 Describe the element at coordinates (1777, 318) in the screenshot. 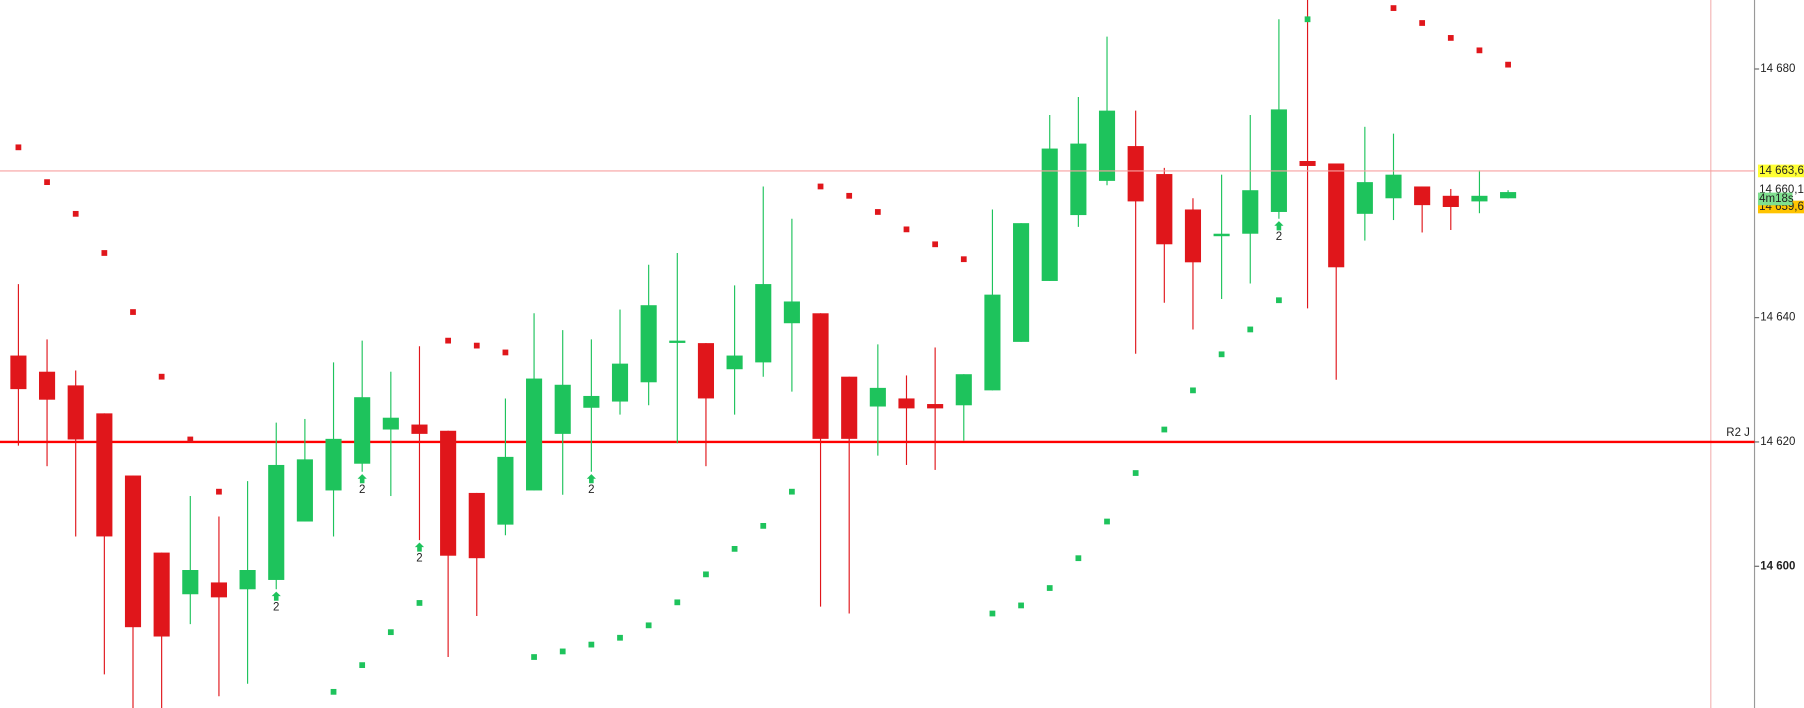

I see `y-tick-label: 14 640` at that location.